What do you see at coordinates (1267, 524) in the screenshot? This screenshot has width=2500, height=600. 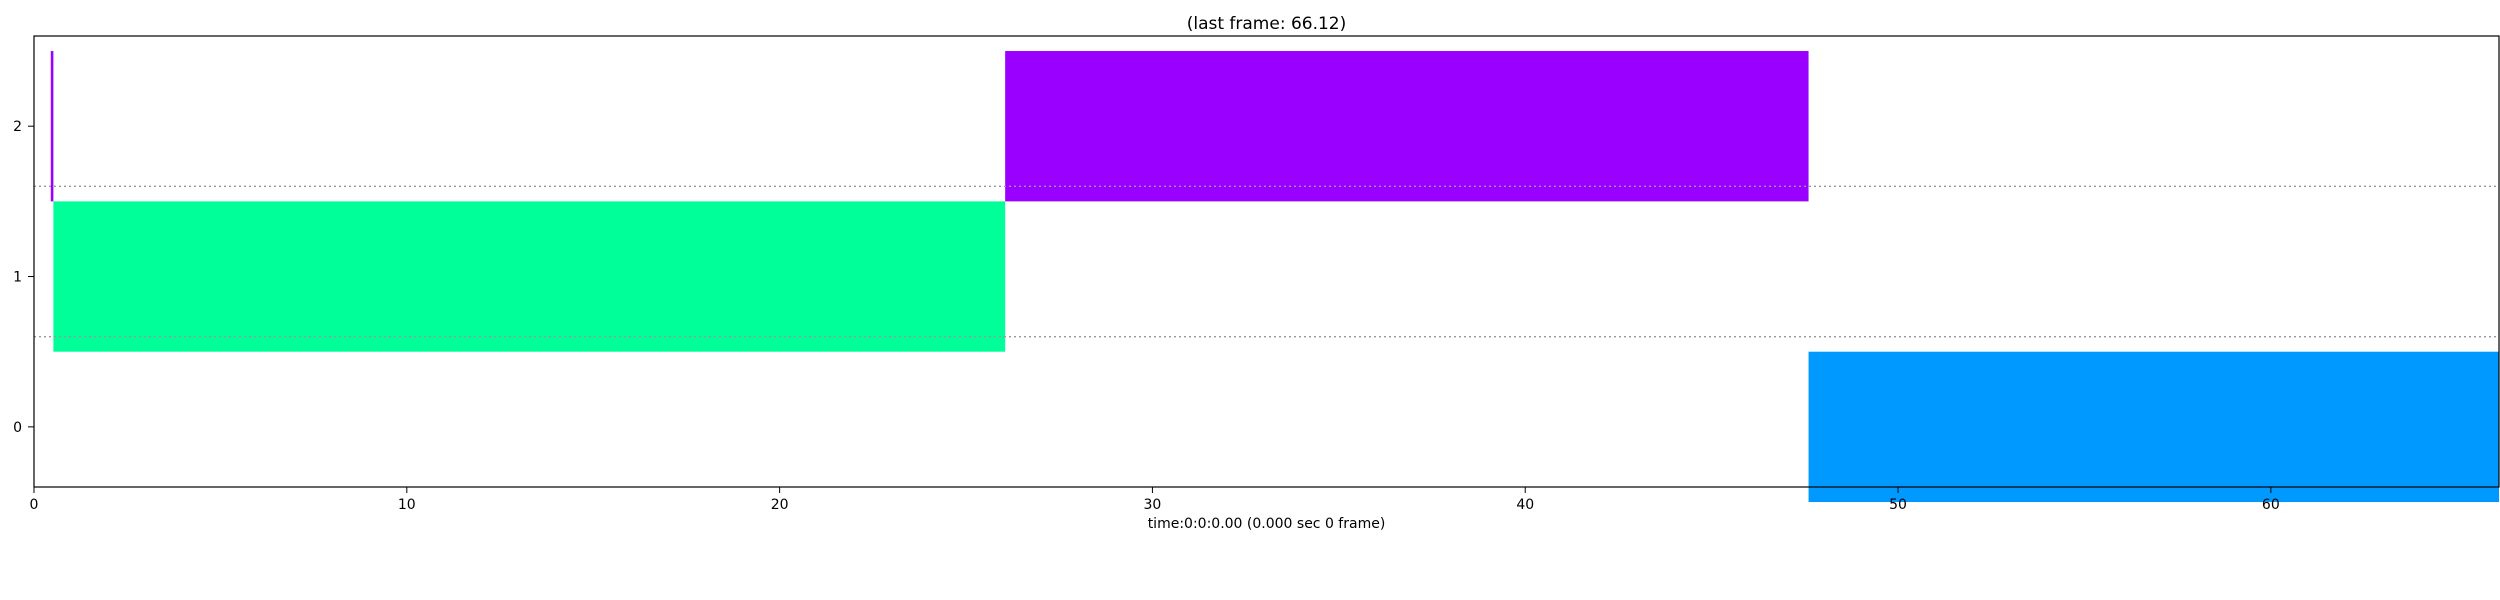 I see `x-axis-title: time:0:0:0.00 (0.000 sec 0 frame)` at bounding box center [1267, 524].